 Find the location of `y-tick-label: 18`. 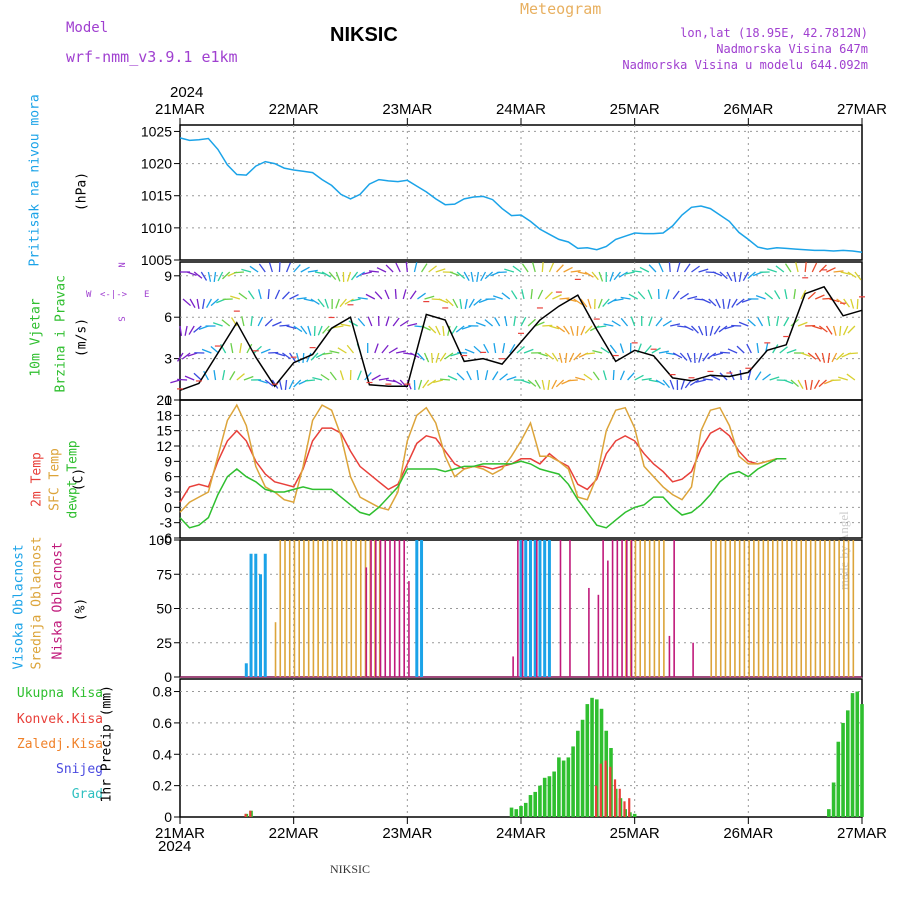

y-tick-label: 18 is located at coordinates (164, 415).